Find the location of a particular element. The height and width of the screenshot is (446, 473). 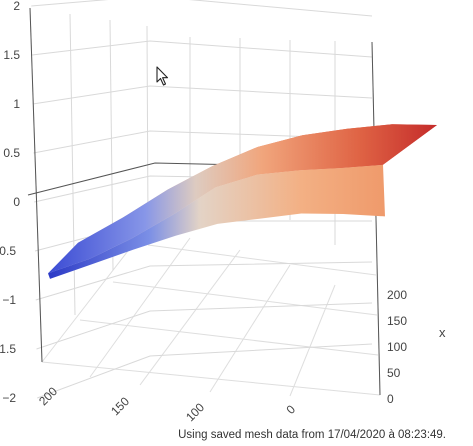

y-tick-label: 100 is located at coordinates (195, 412).